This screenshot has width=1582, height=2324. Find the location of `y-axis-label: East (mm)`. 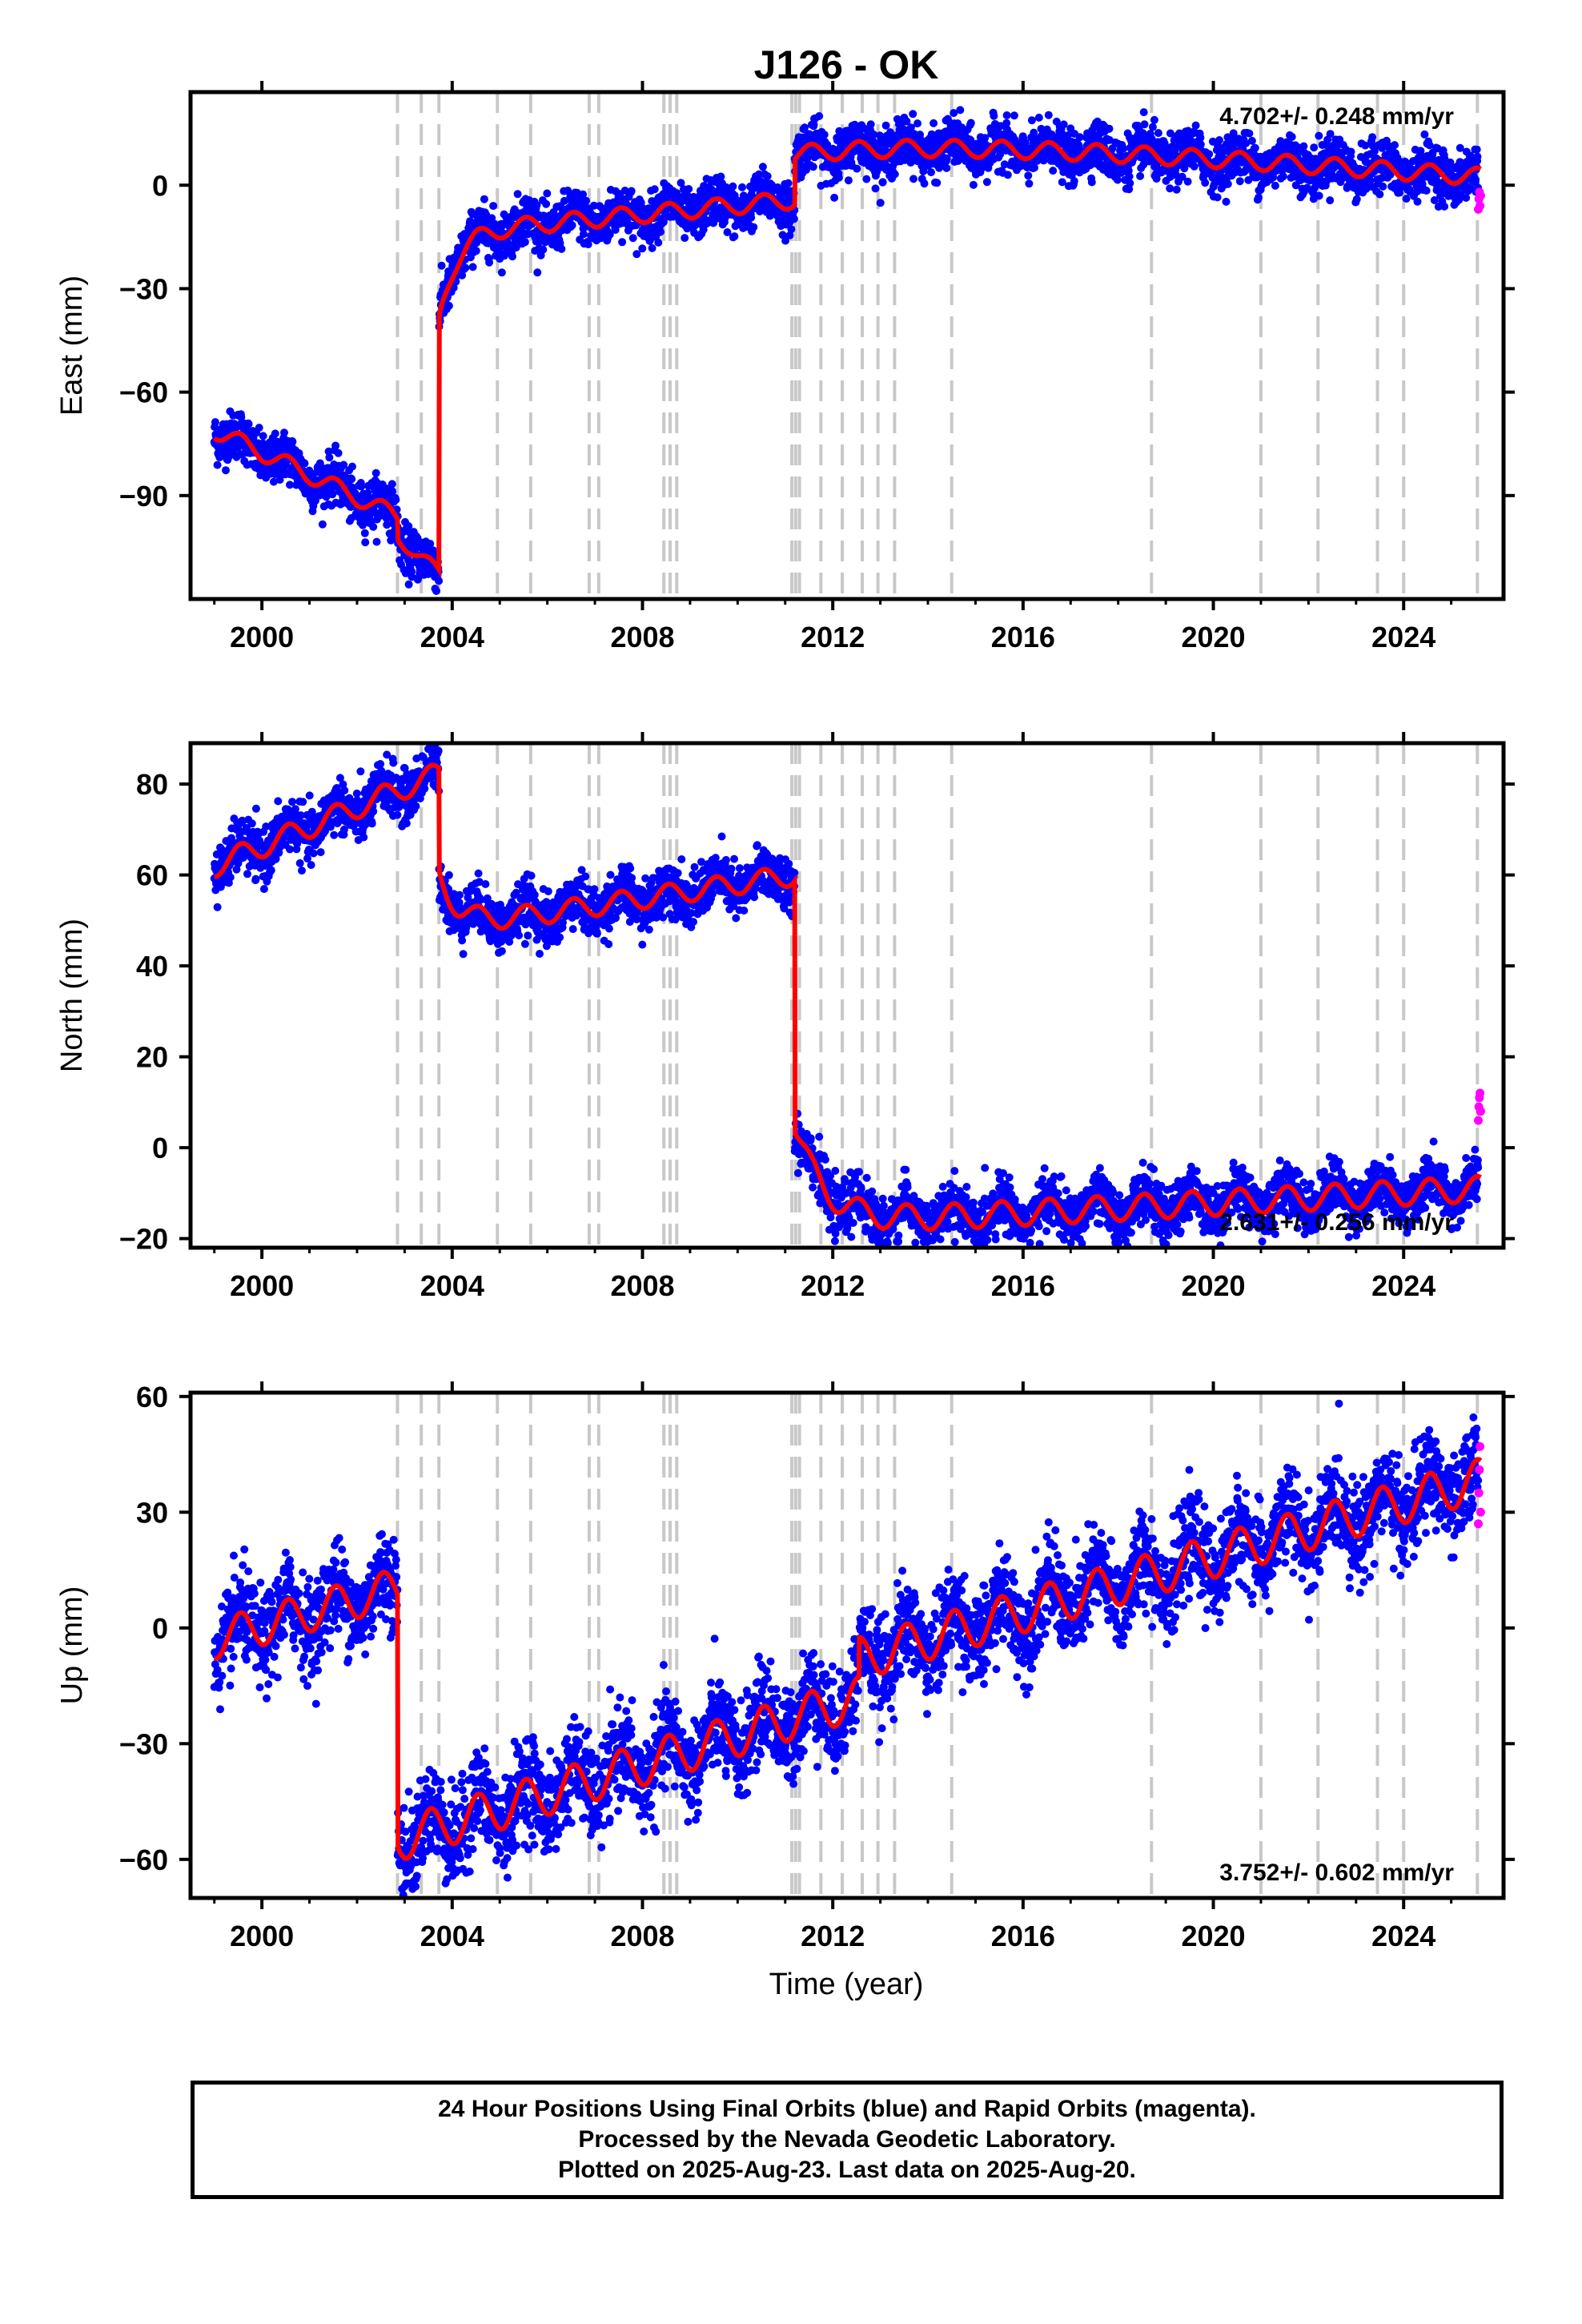

y-axis-label: East (mm) is located at coordinates (72, 345).